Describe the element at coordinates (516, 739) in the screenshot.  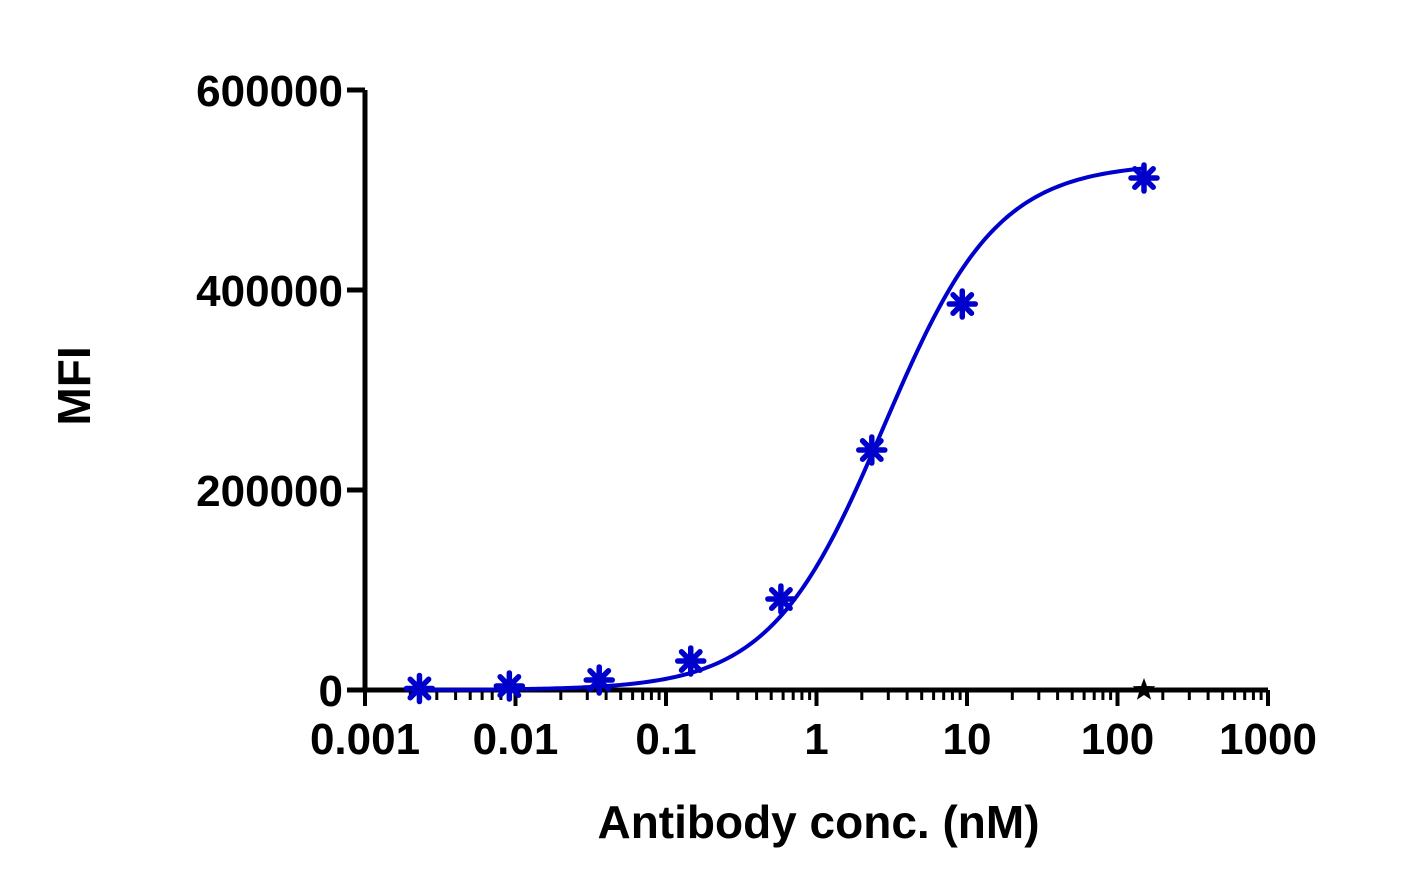
I see `x-tick-label: 0.01` at that location.